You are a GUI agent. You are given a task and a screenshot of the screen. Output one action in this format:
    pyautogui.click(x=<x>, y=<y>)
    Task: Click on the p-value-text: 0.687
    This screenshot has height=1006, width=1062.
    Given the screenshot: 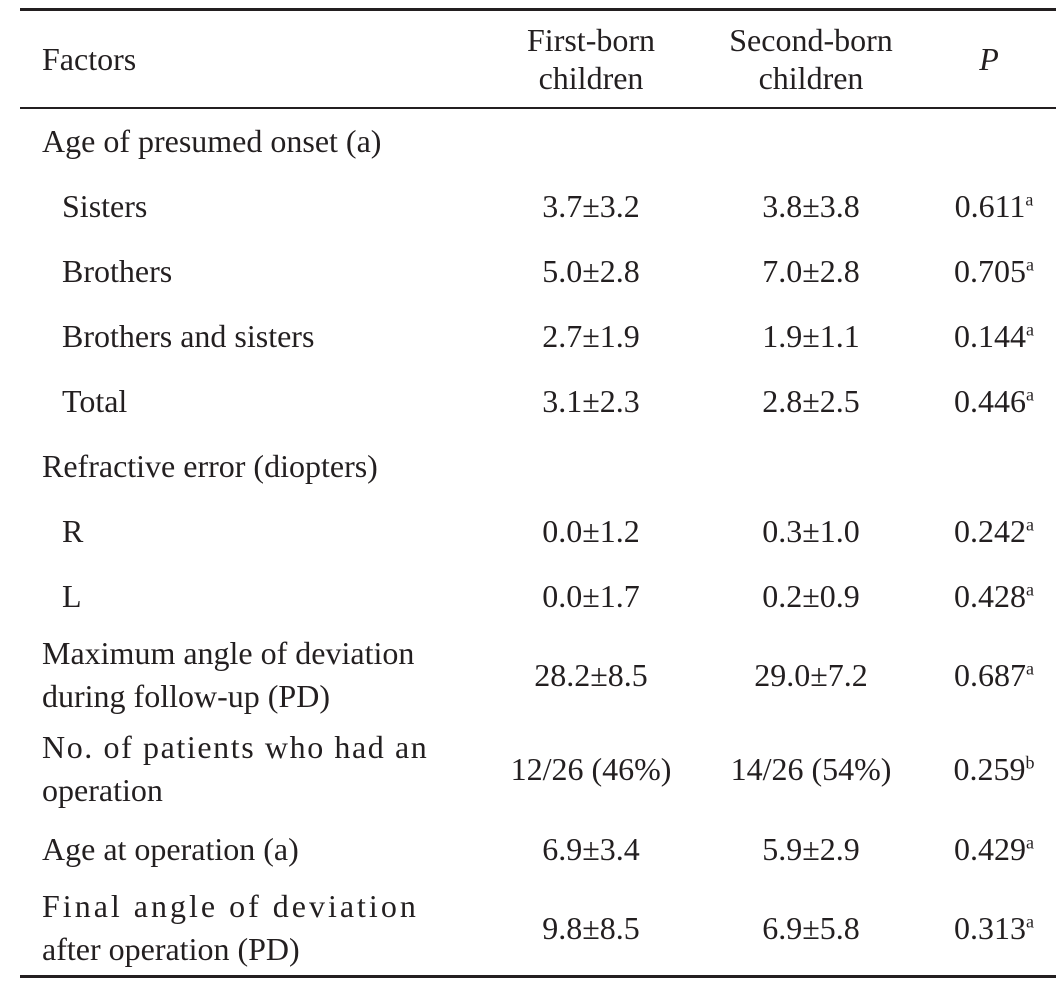 What is the action you would take?
    pyautogui.click(x=990, y=675)
    